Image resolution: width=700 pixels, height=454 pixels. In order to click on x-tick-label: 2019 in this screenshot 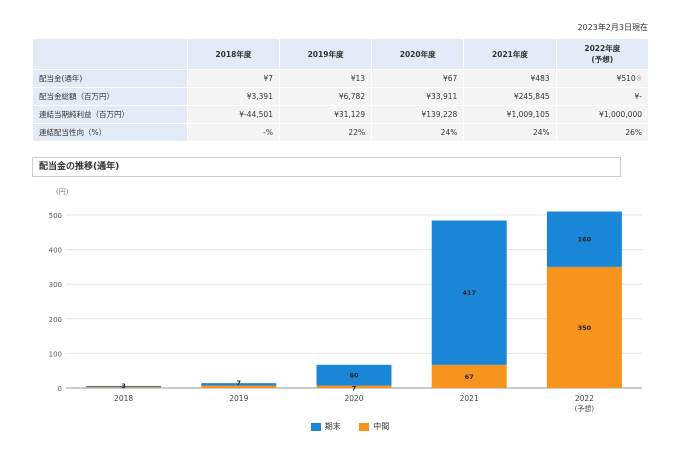, I will do `click(238, 398)`.